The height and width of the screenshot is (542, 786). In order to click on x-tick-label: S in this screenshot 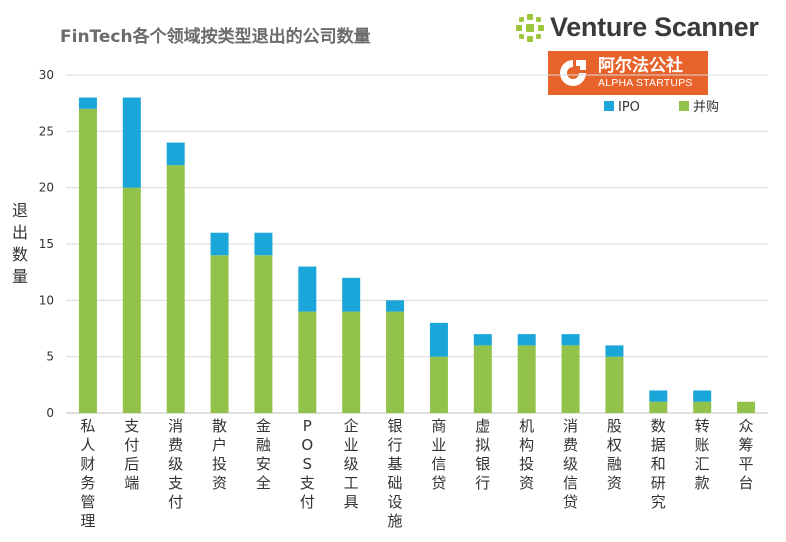, I will do `click(308, 464)`.